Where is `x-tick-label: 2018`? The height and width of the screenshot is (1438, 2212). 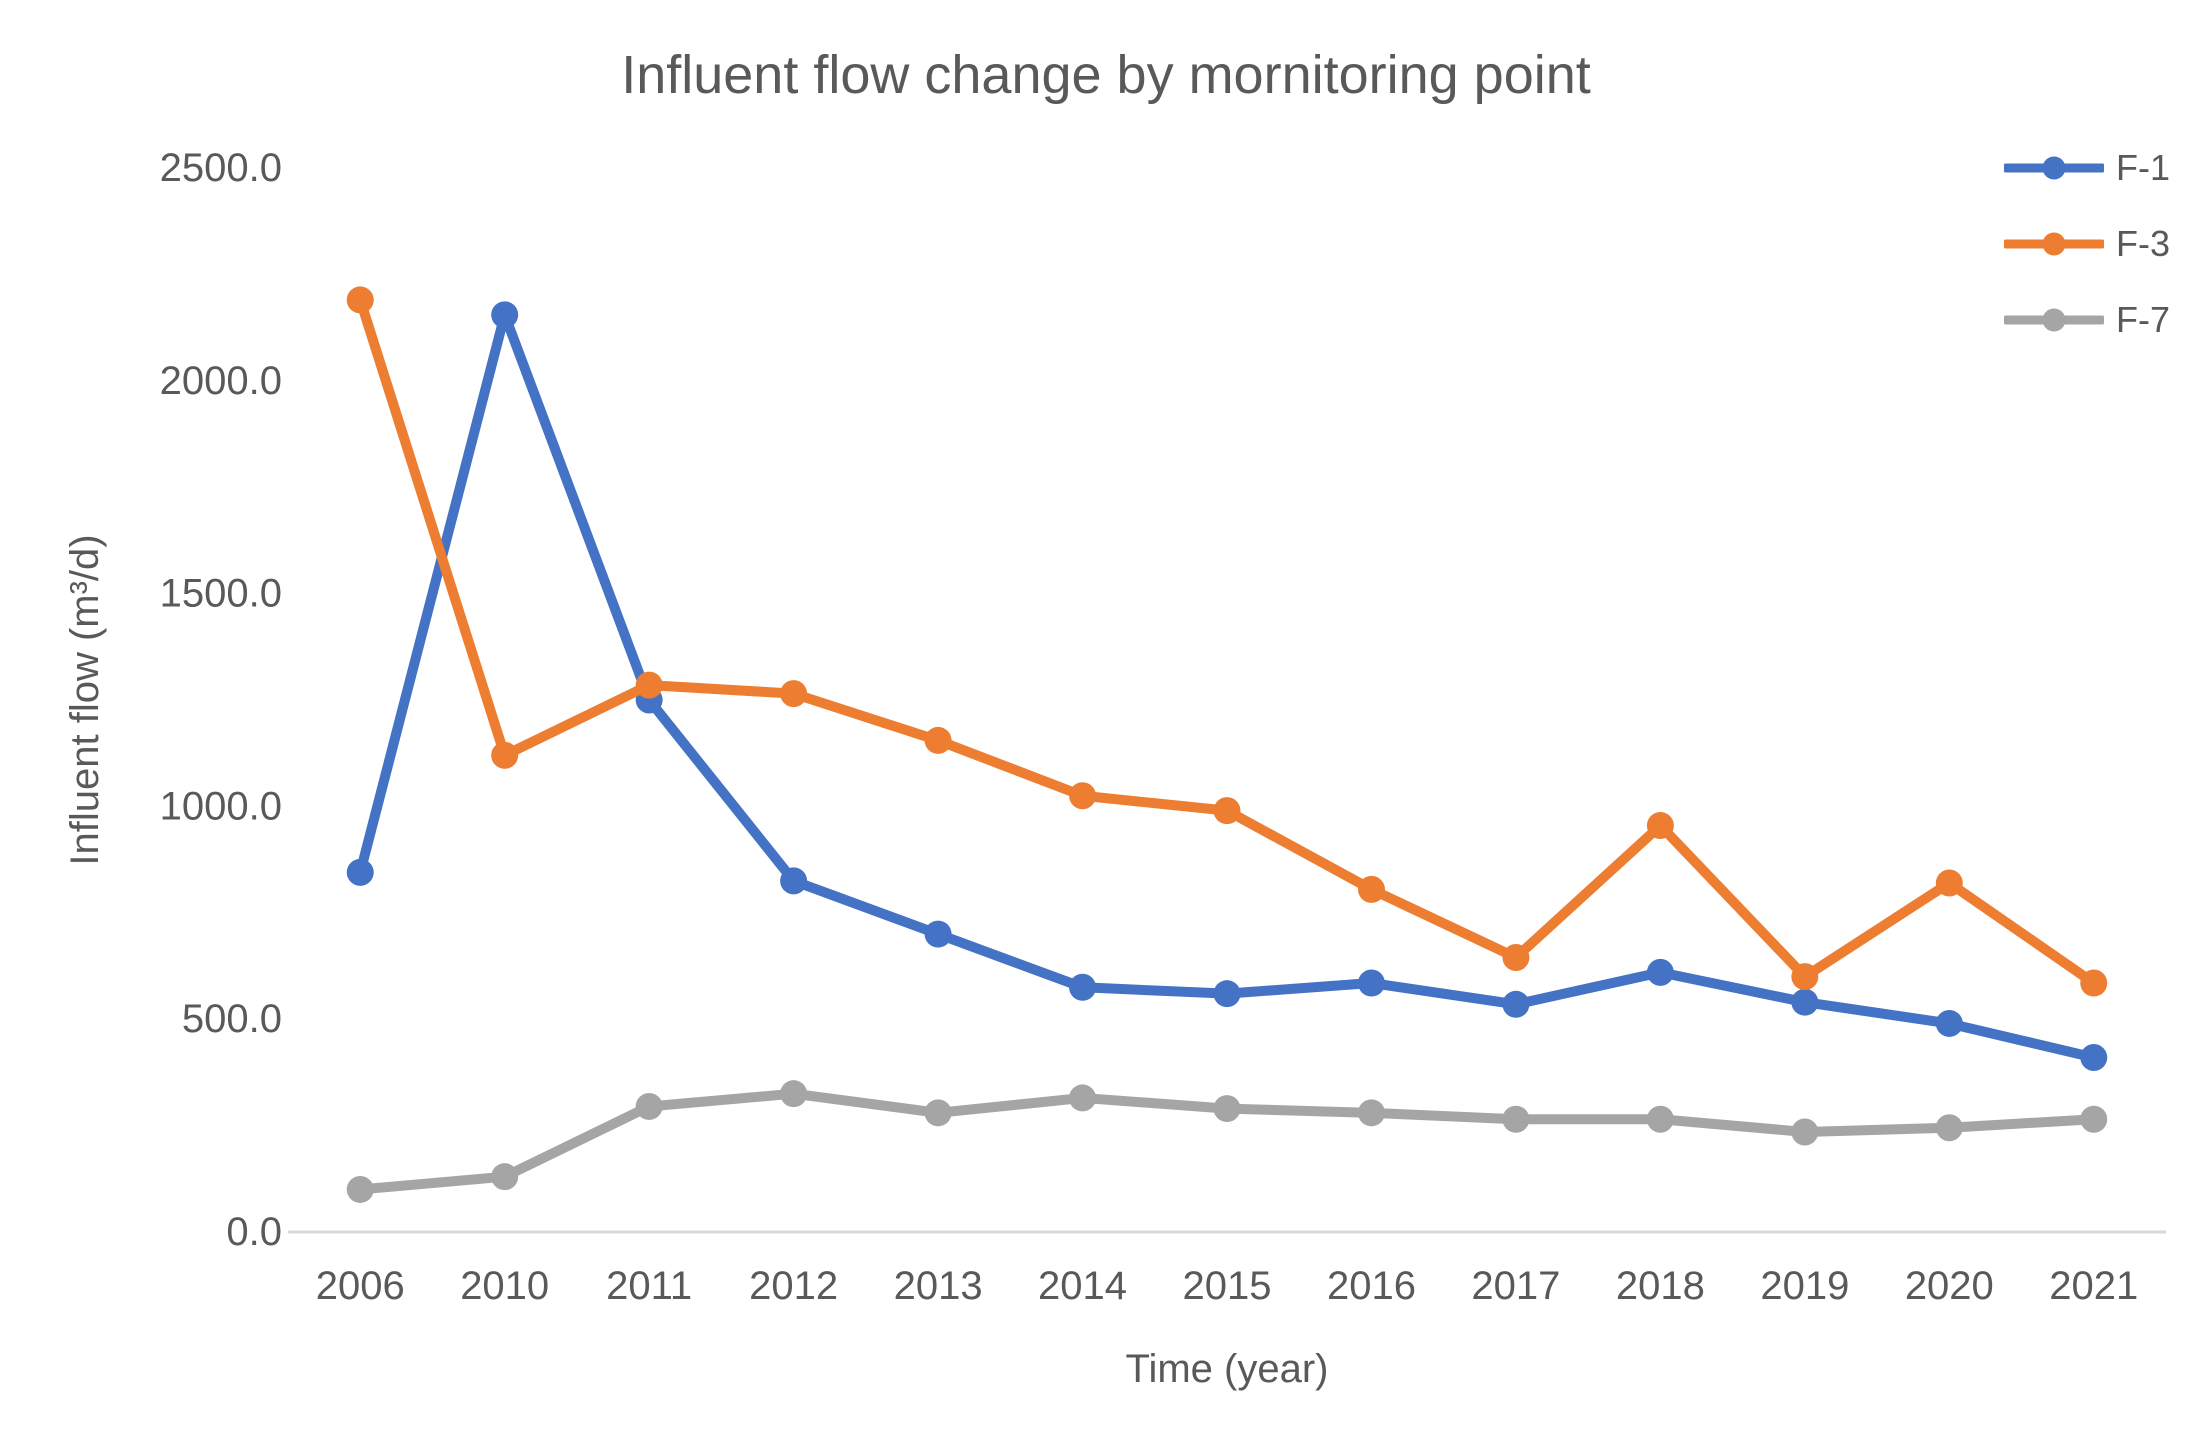
x-tick-label: 2018 is located at coordinates (1660, 1286).